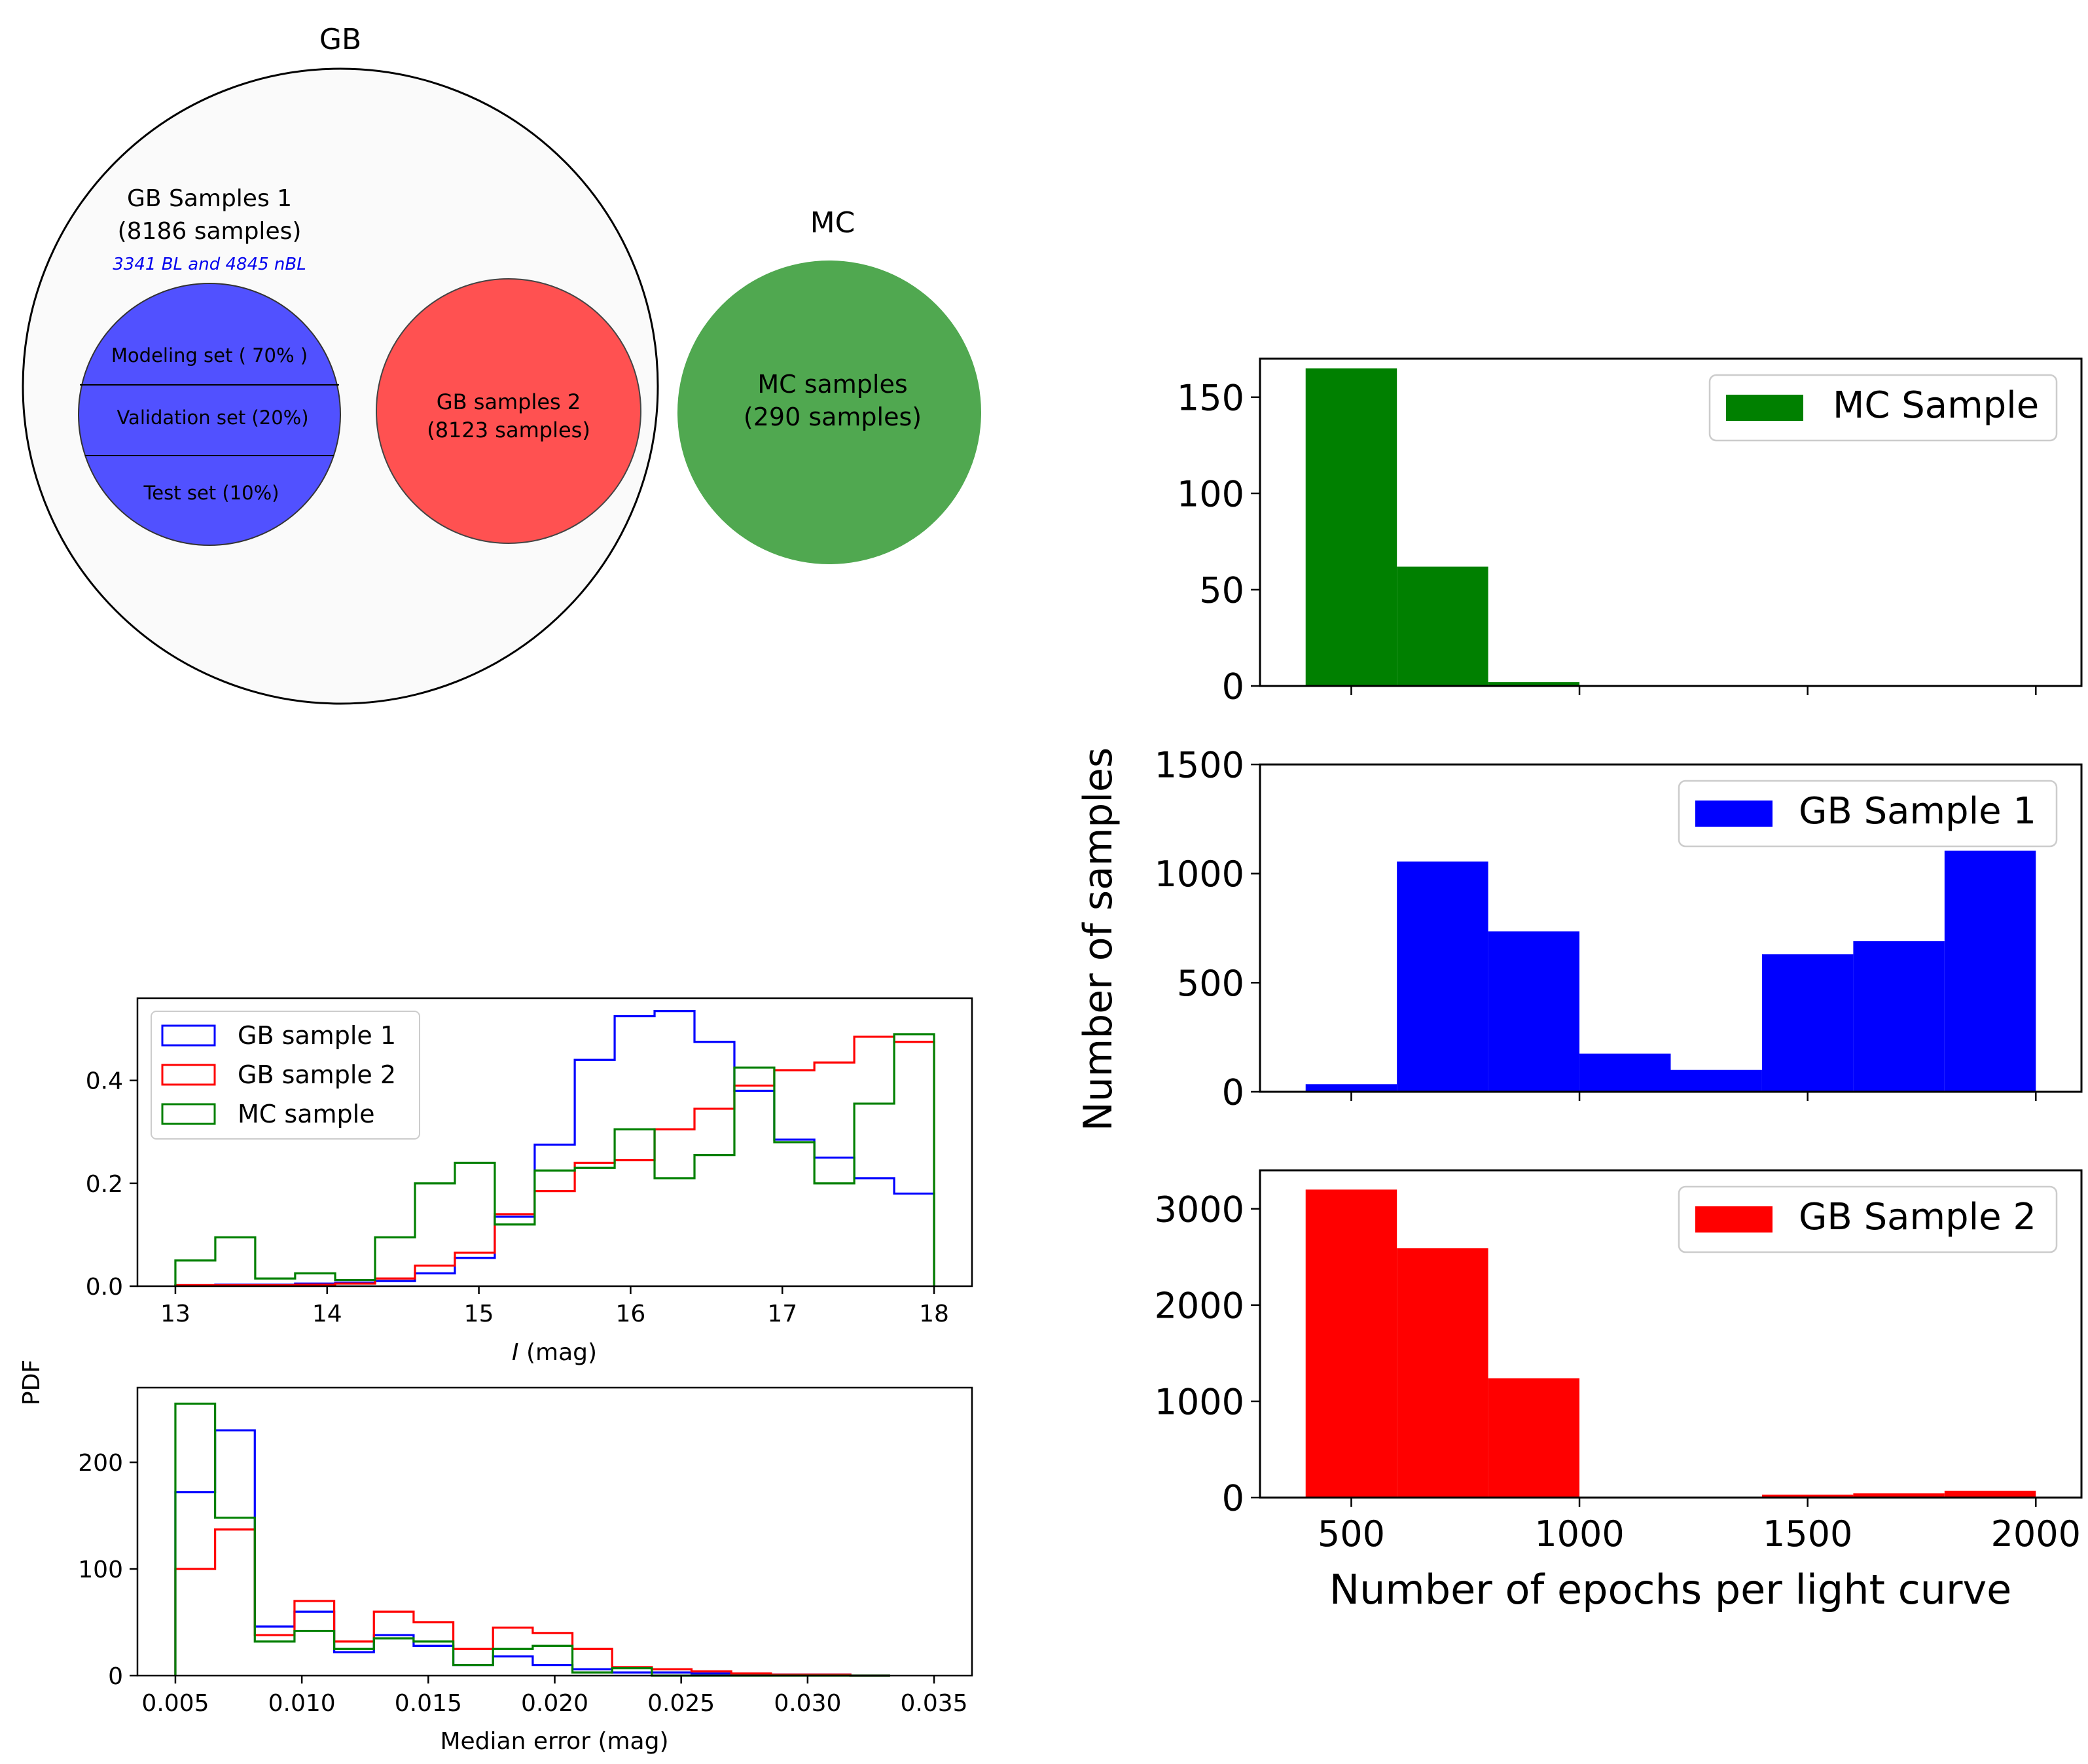 The image size is (2088, 1764). I want to click on gb1-sublabel: 3341 BL and 4845 nBL, so click(209, 264).